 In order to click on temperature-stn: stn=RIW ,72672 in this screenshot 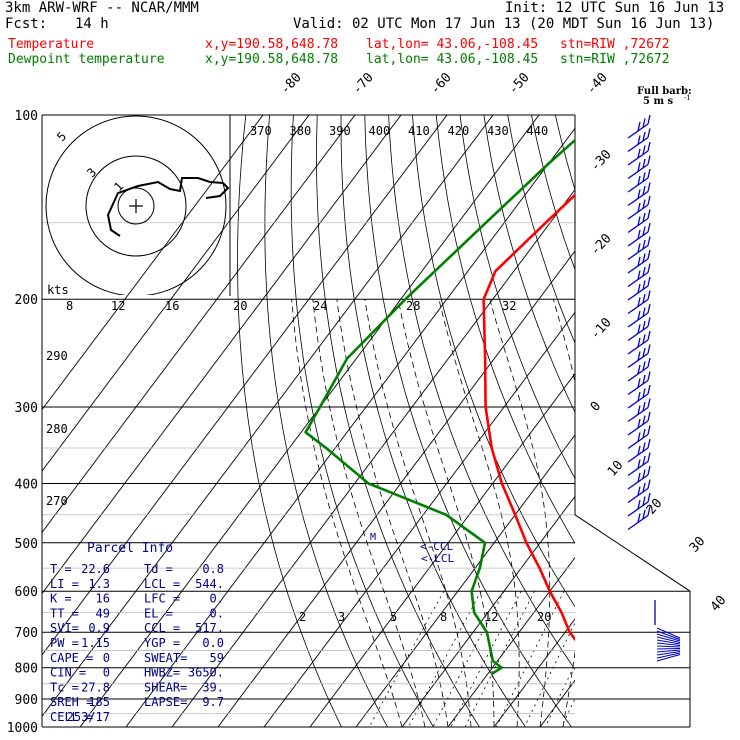, I will do `click(615, 44)`.